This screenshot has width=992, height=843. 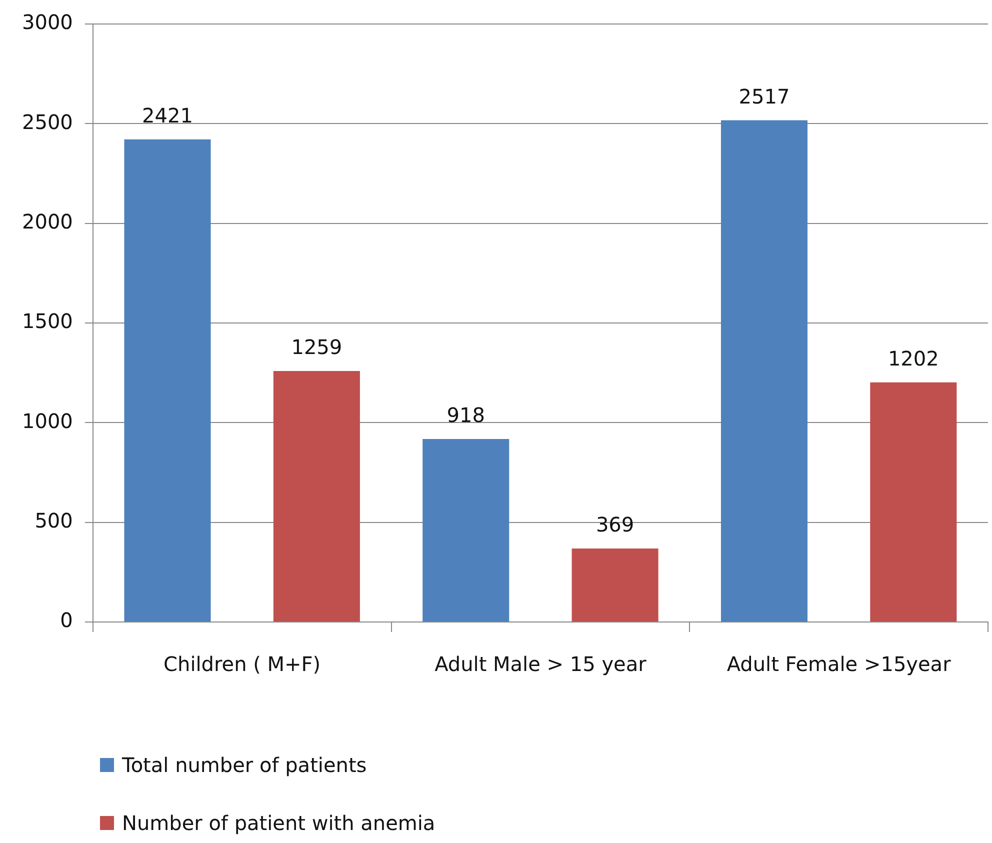 What do you see at coordinates (764, 96) in the screenshot?
I see `data-label: 2517` at bounding box center [764, 96].